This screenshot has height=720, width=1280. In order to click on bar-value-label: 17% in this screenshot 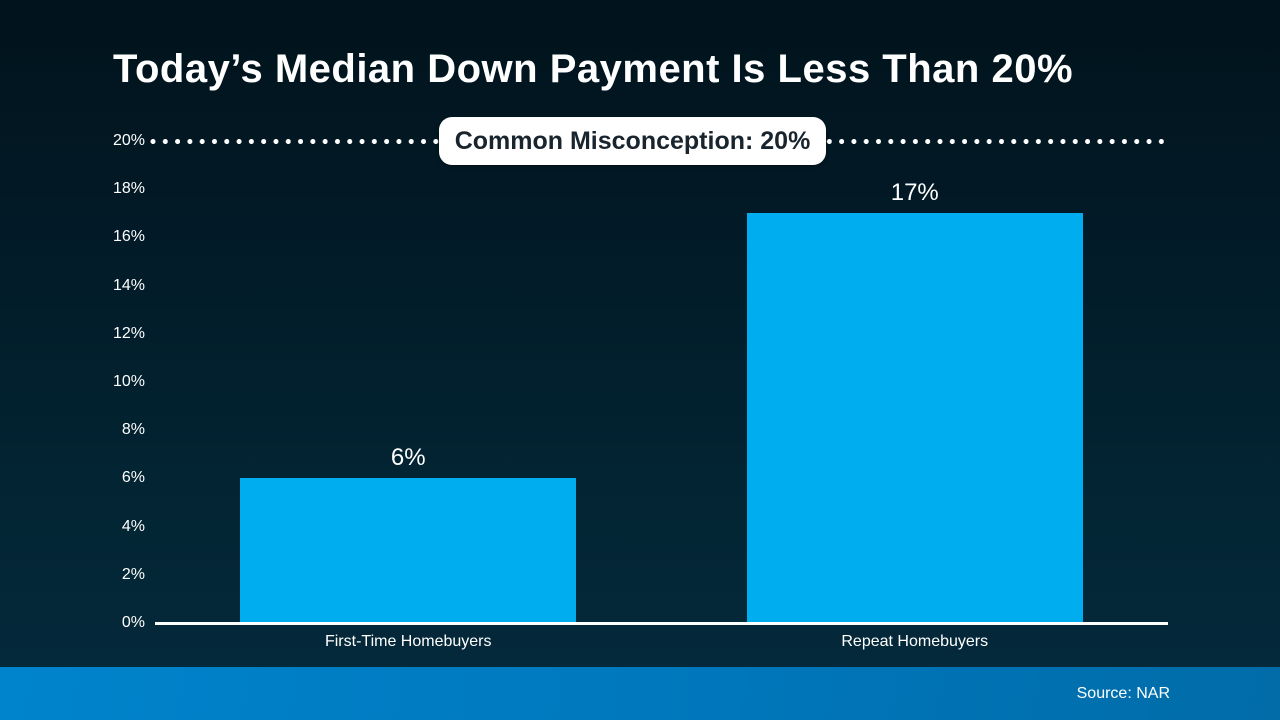, I will do `click(914, 193)`.